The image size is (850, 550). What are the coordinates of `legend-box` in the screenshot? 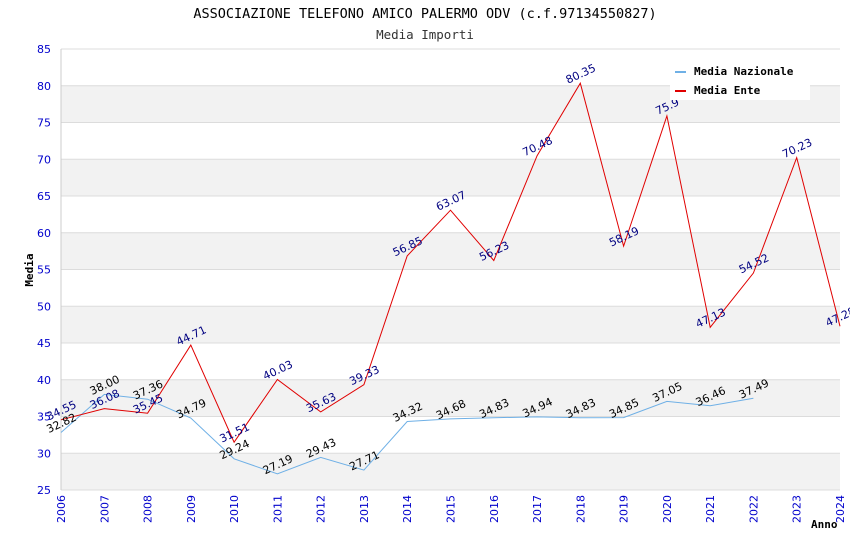 It's located at (740, 80).